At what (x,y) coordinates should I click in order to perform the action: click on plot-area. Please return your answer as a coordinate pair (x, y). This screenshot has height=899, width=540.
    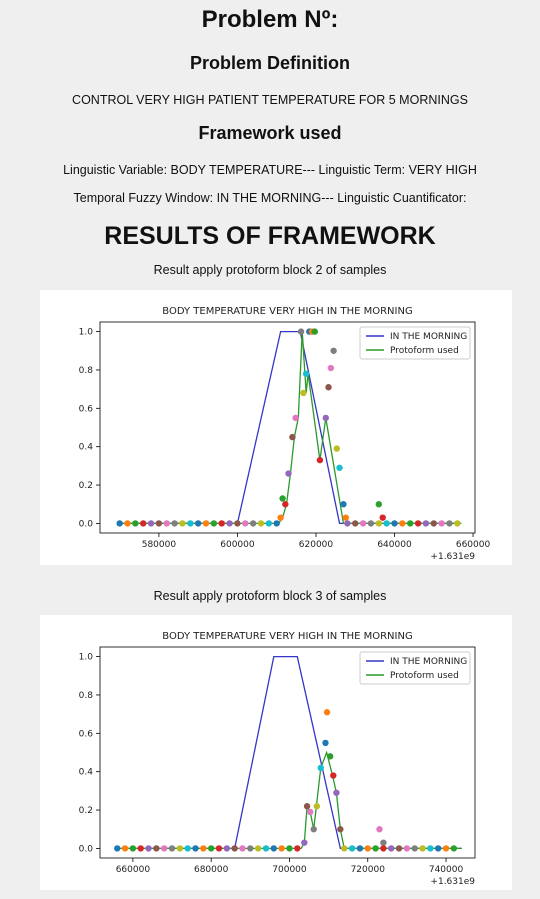
    Looking at the image, I should click on (288, 753).